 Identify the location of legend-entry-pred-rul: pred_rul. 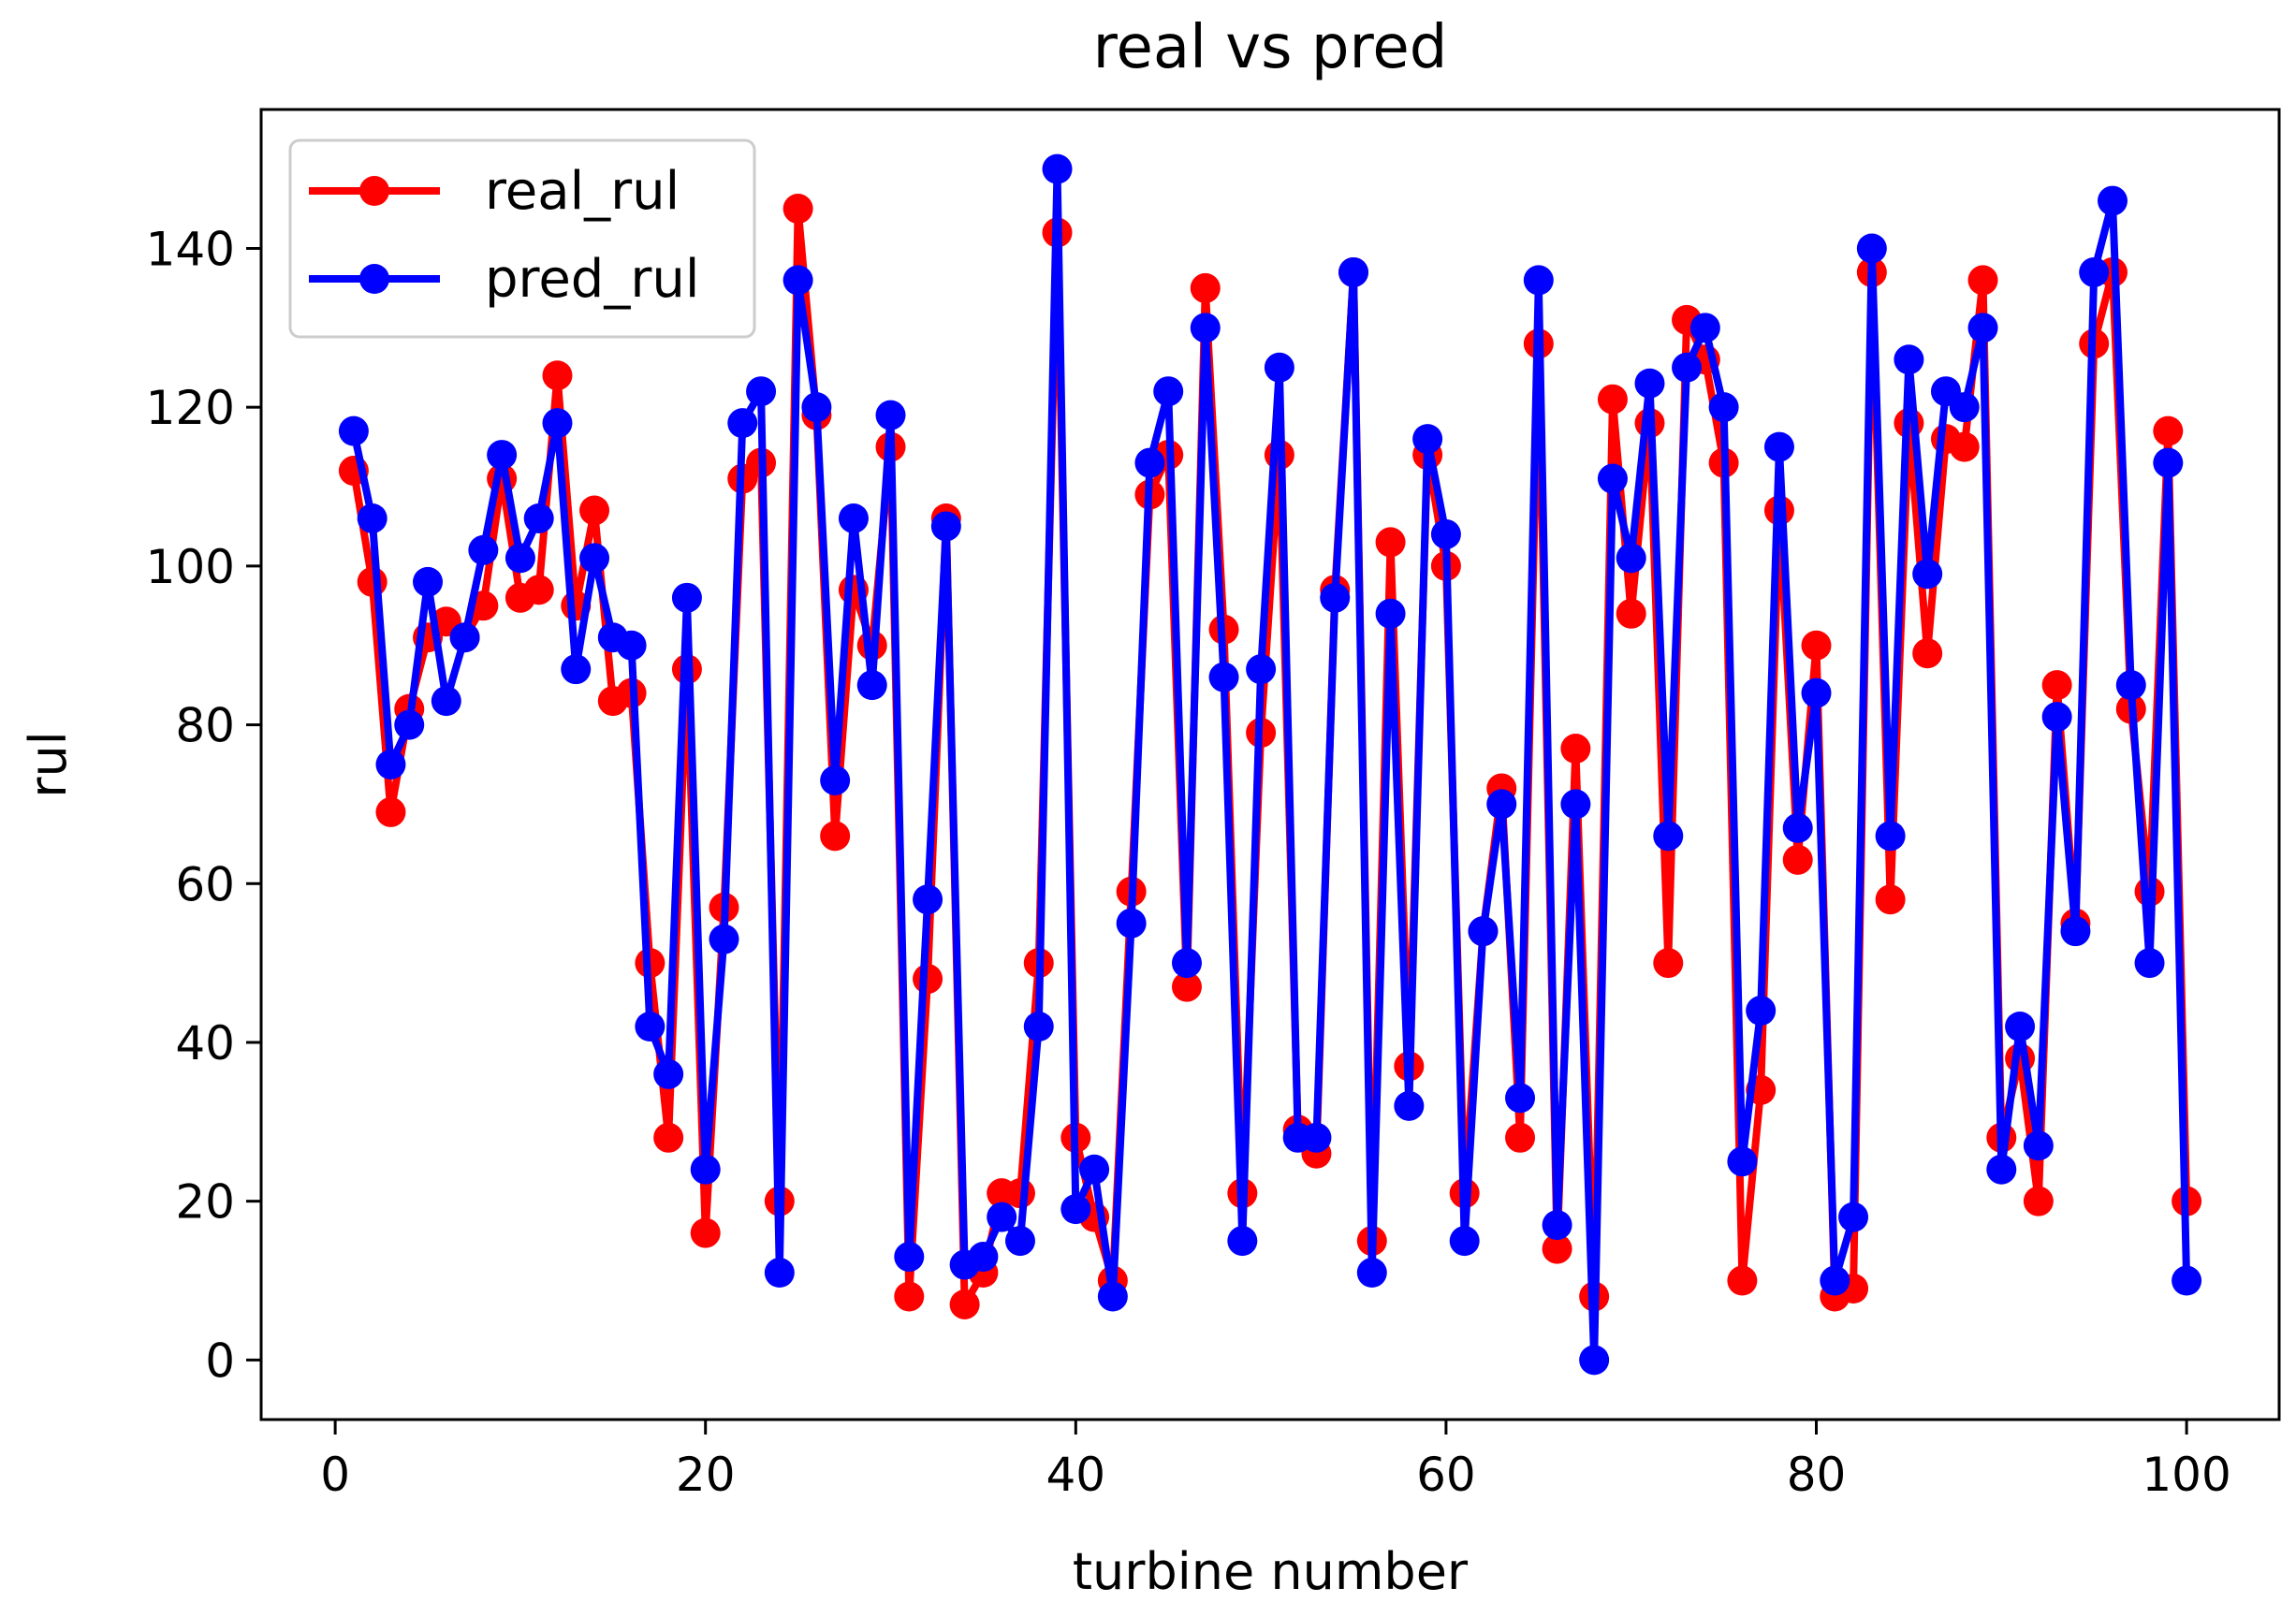
(504, 279).